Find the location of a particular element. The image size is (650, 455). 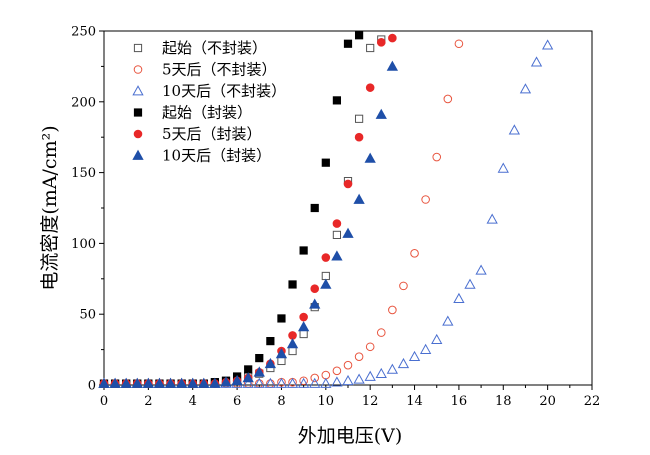

x-tick-label: 0 is located at coordinates (104, 401).